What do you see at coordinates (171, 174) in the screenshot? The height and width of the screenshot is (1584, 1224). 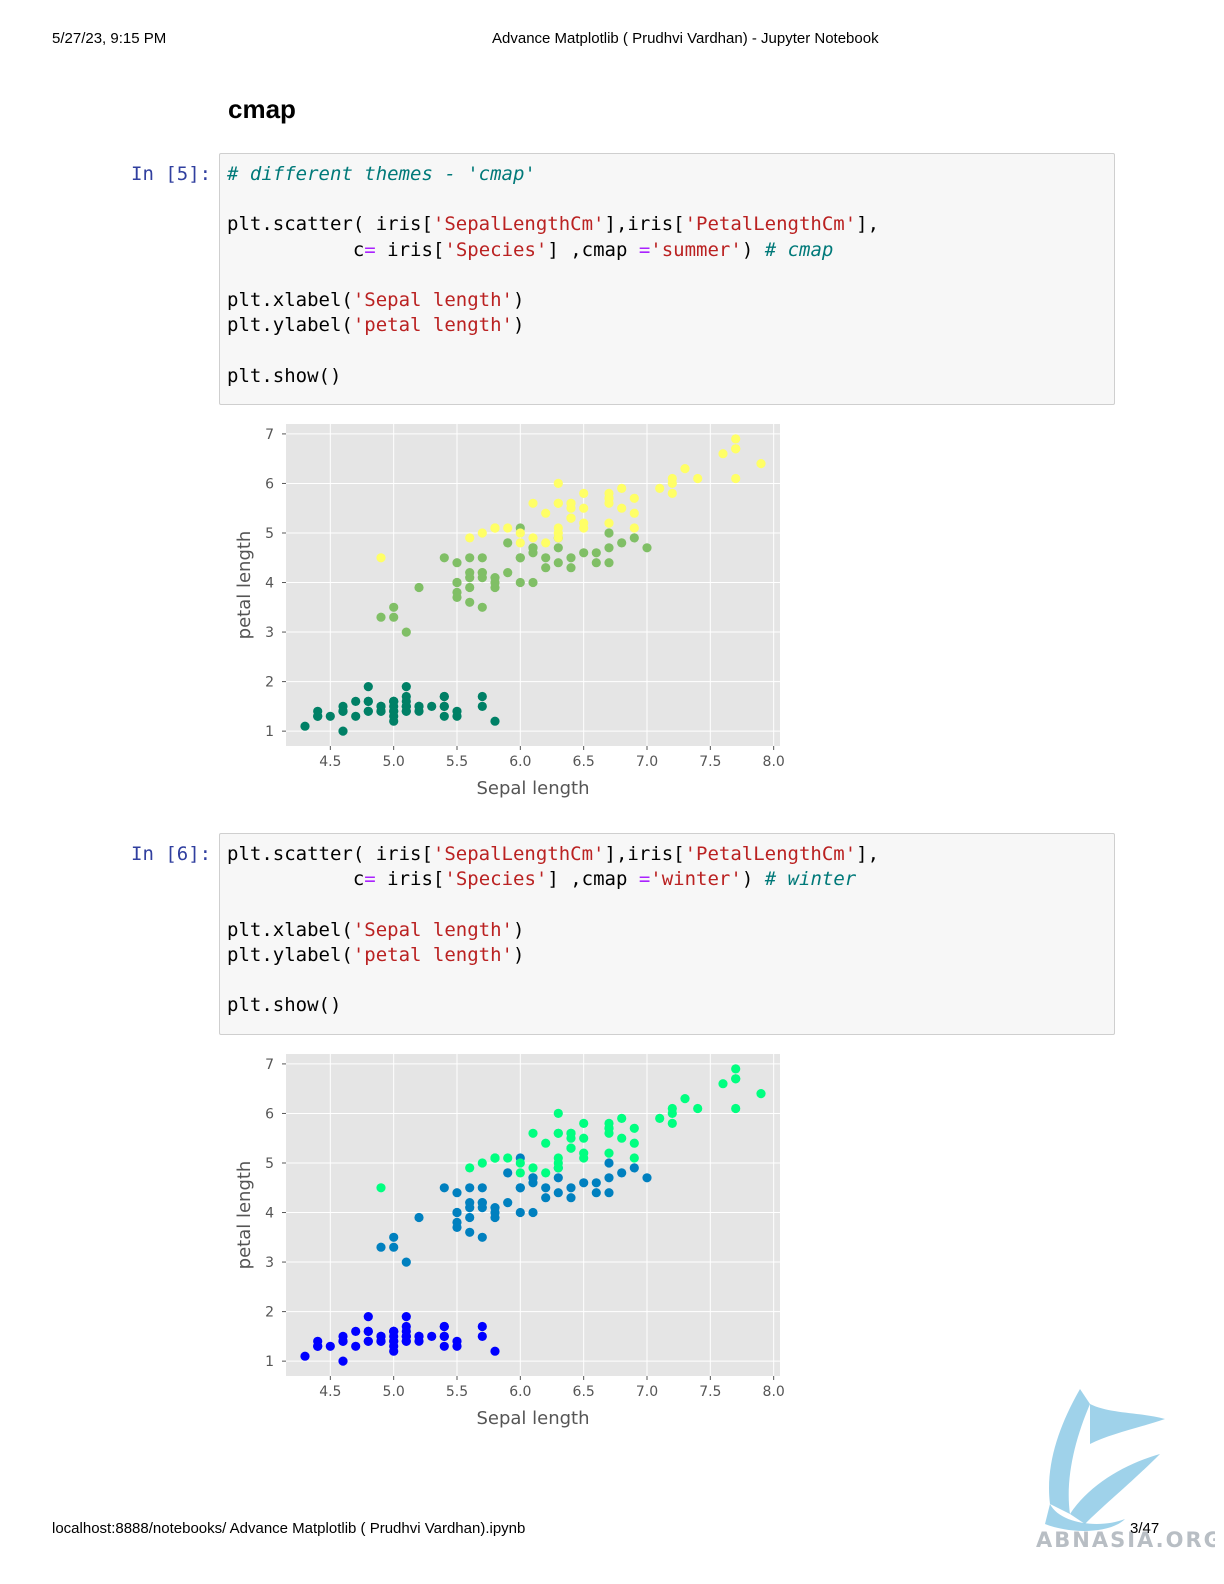 I see `cell-prompt: In [5]:` at bounding box center [171, 174].